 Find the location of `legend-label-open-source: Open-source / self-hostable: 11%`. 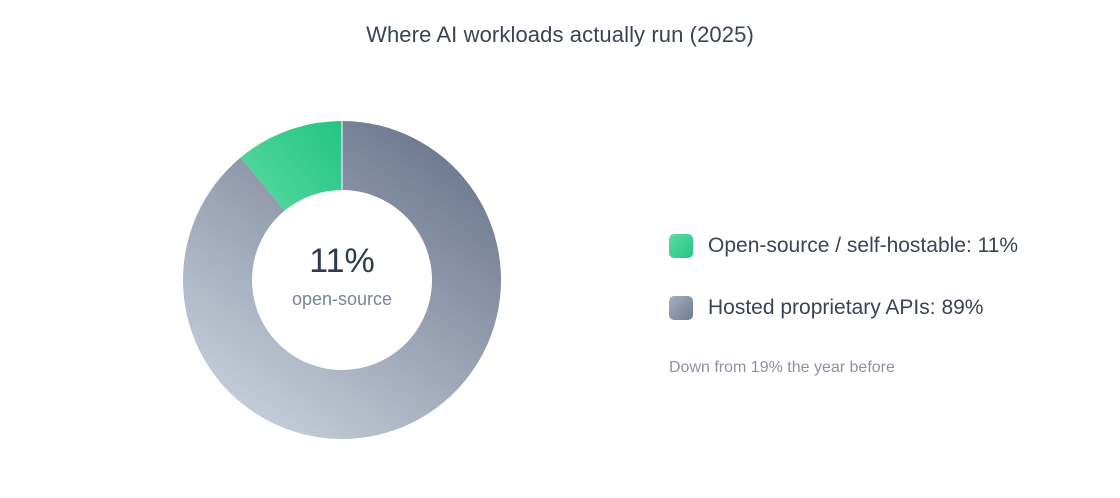

legend-label-open-source: Open-source / self-hostable: 11% is located at coordinates (863, 245).